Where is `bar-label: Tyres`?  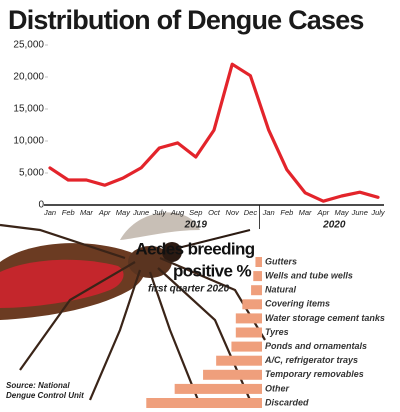
bar-label: Tyres is located at coordinates (277, 332).